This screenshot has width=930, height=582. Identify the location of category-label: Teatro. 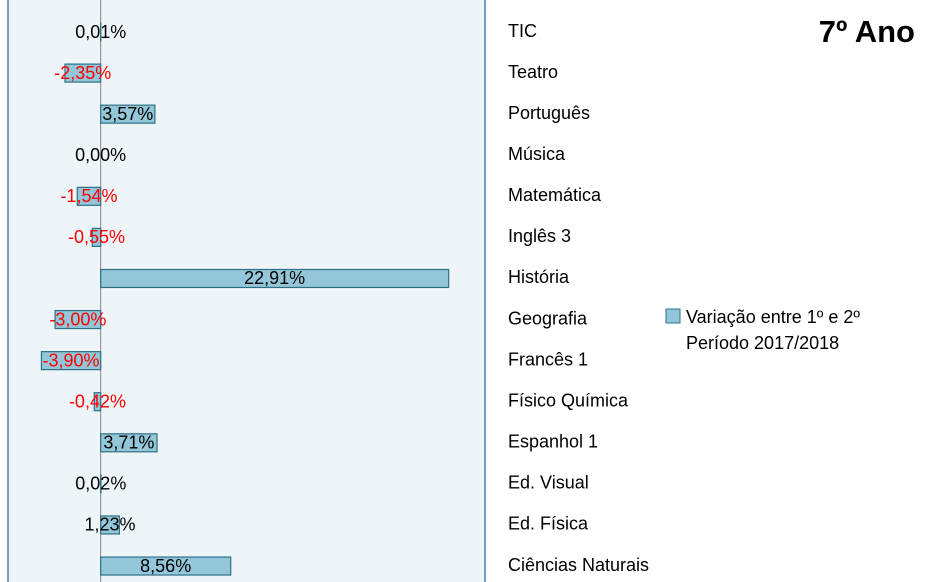
(533, 72).